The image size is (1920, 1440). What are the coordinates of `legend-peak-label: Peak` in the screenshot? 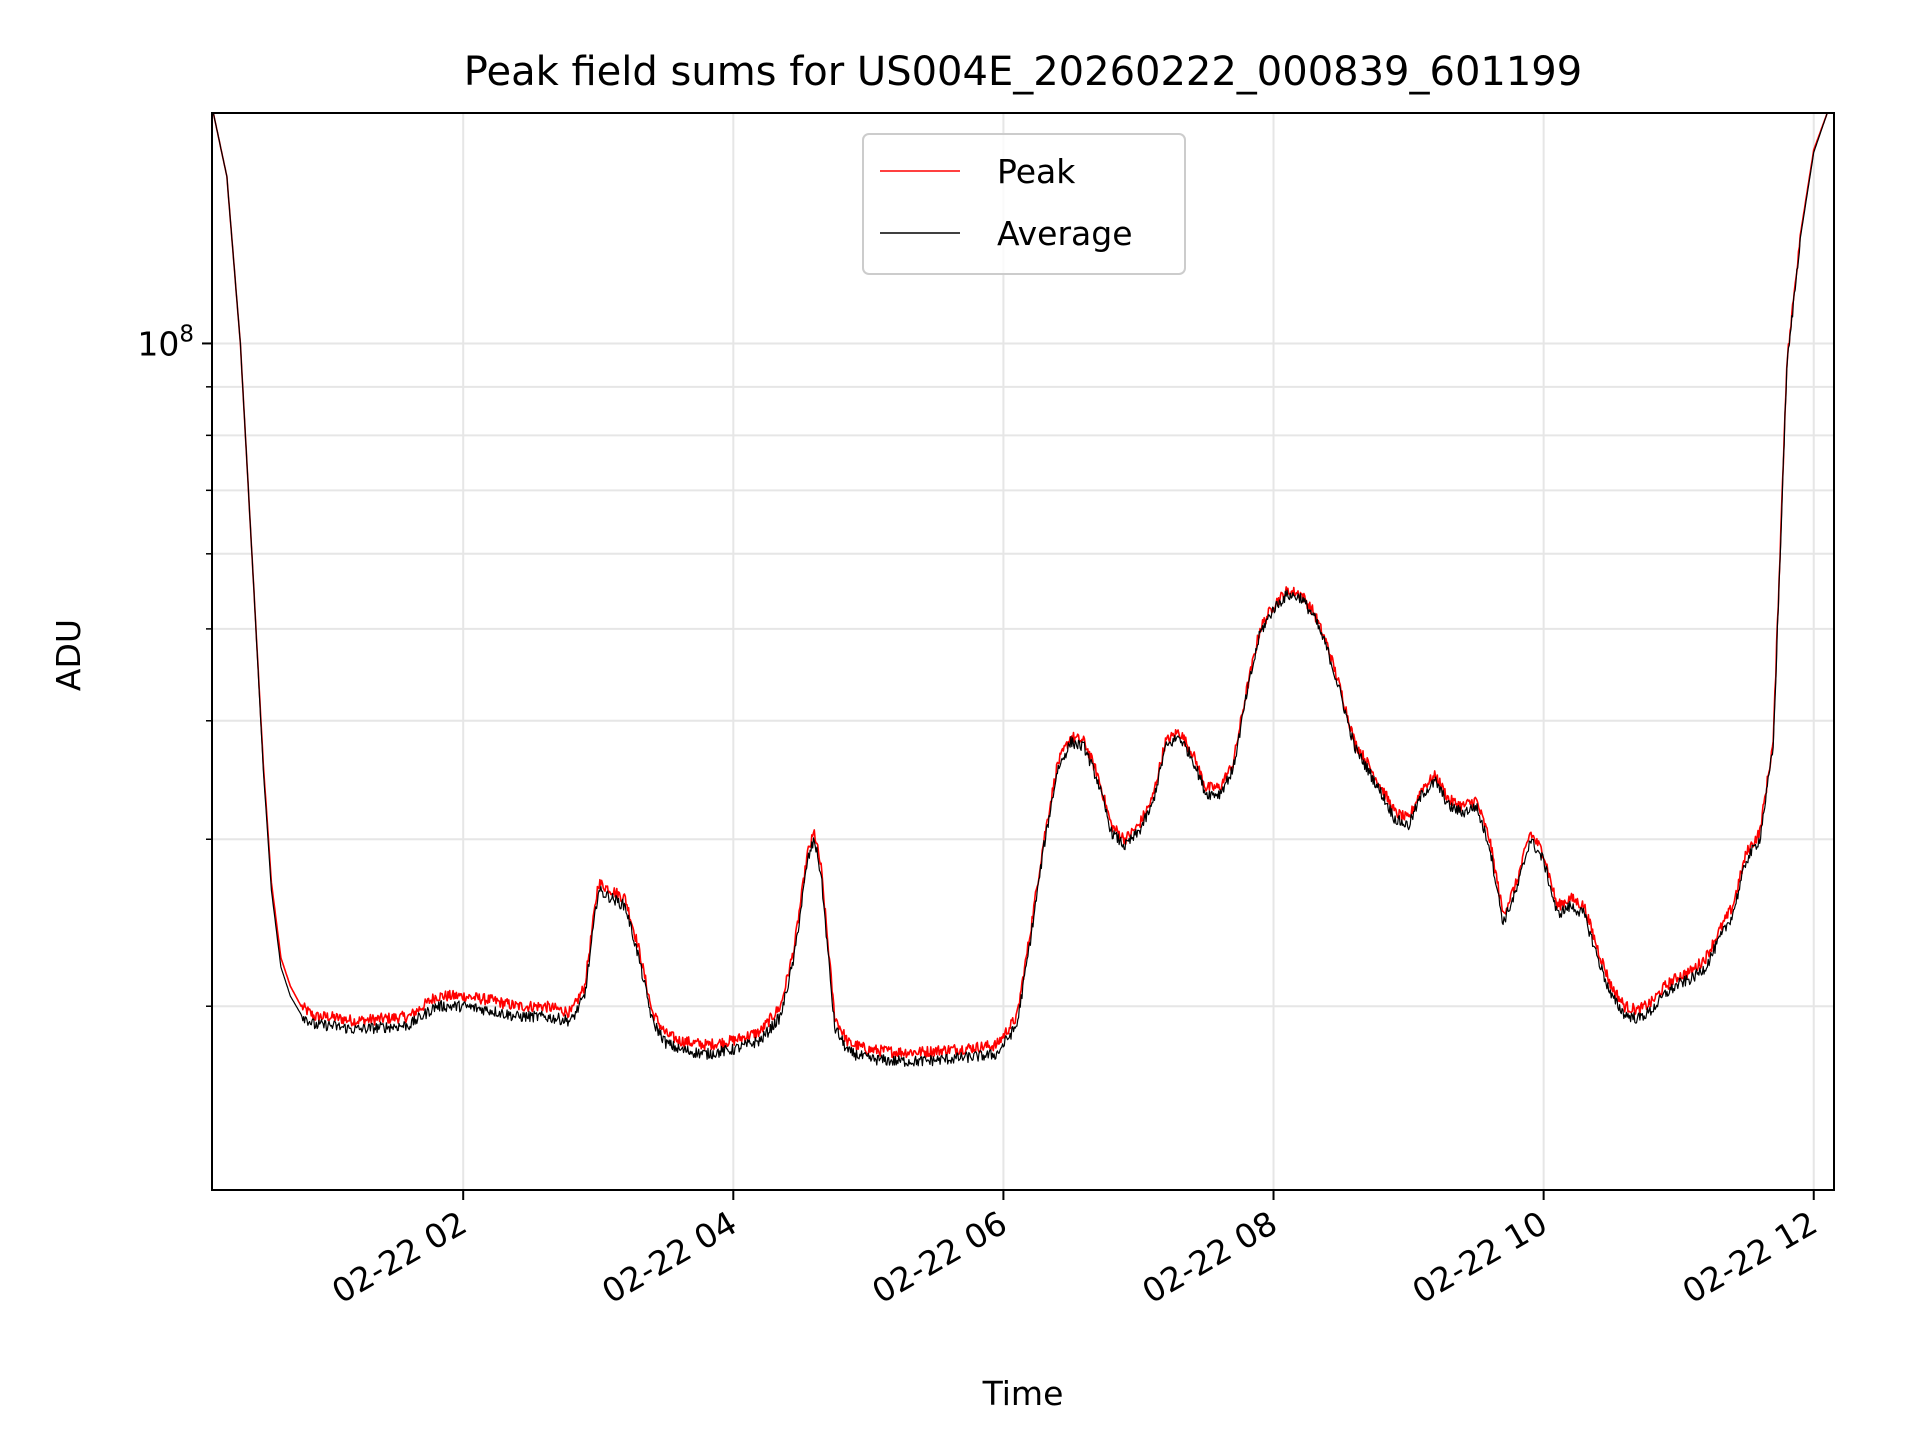 It's located at (1036, 171).